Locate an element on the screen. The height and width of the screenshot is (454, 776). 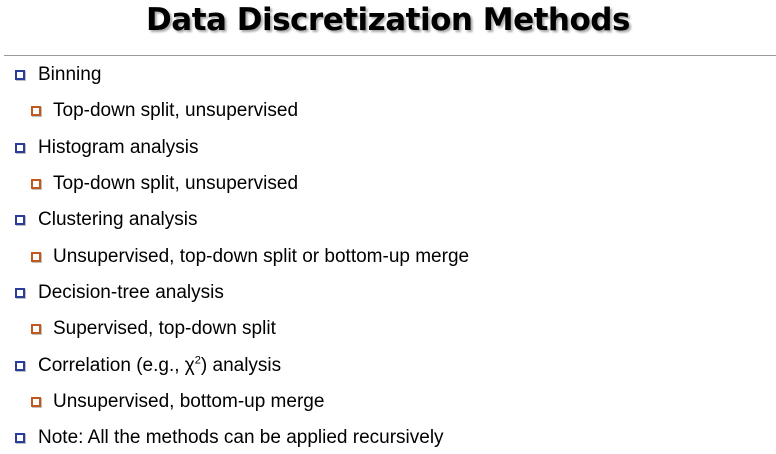
bullet-clustering-analysis: Clustering analysis is located at coordinates (106, 220).